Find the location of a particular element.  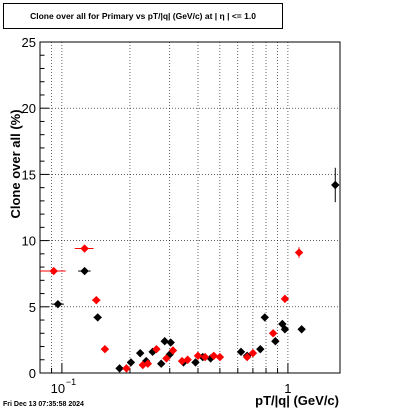

y-axis-label: Clone over all (%) is located at coordinates (15, 163).